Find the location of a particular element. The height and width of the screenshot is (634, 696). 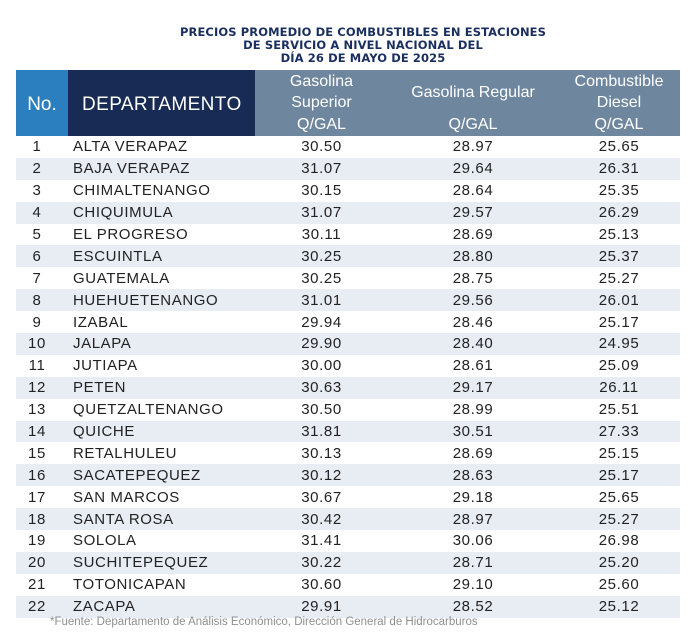

row-gasolina-regular: 29.10 is located at coordinates (473, 585).